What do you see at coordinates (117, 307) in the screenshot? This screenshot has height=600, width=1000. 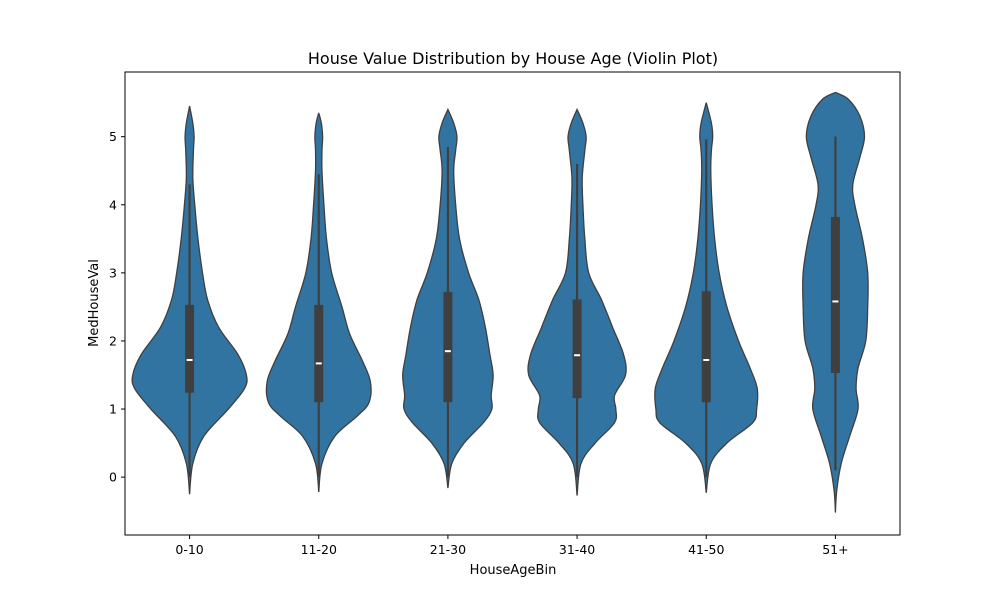 I see `y-axis: 0 1 2 3 4 5` at bounding box center [117, 307].